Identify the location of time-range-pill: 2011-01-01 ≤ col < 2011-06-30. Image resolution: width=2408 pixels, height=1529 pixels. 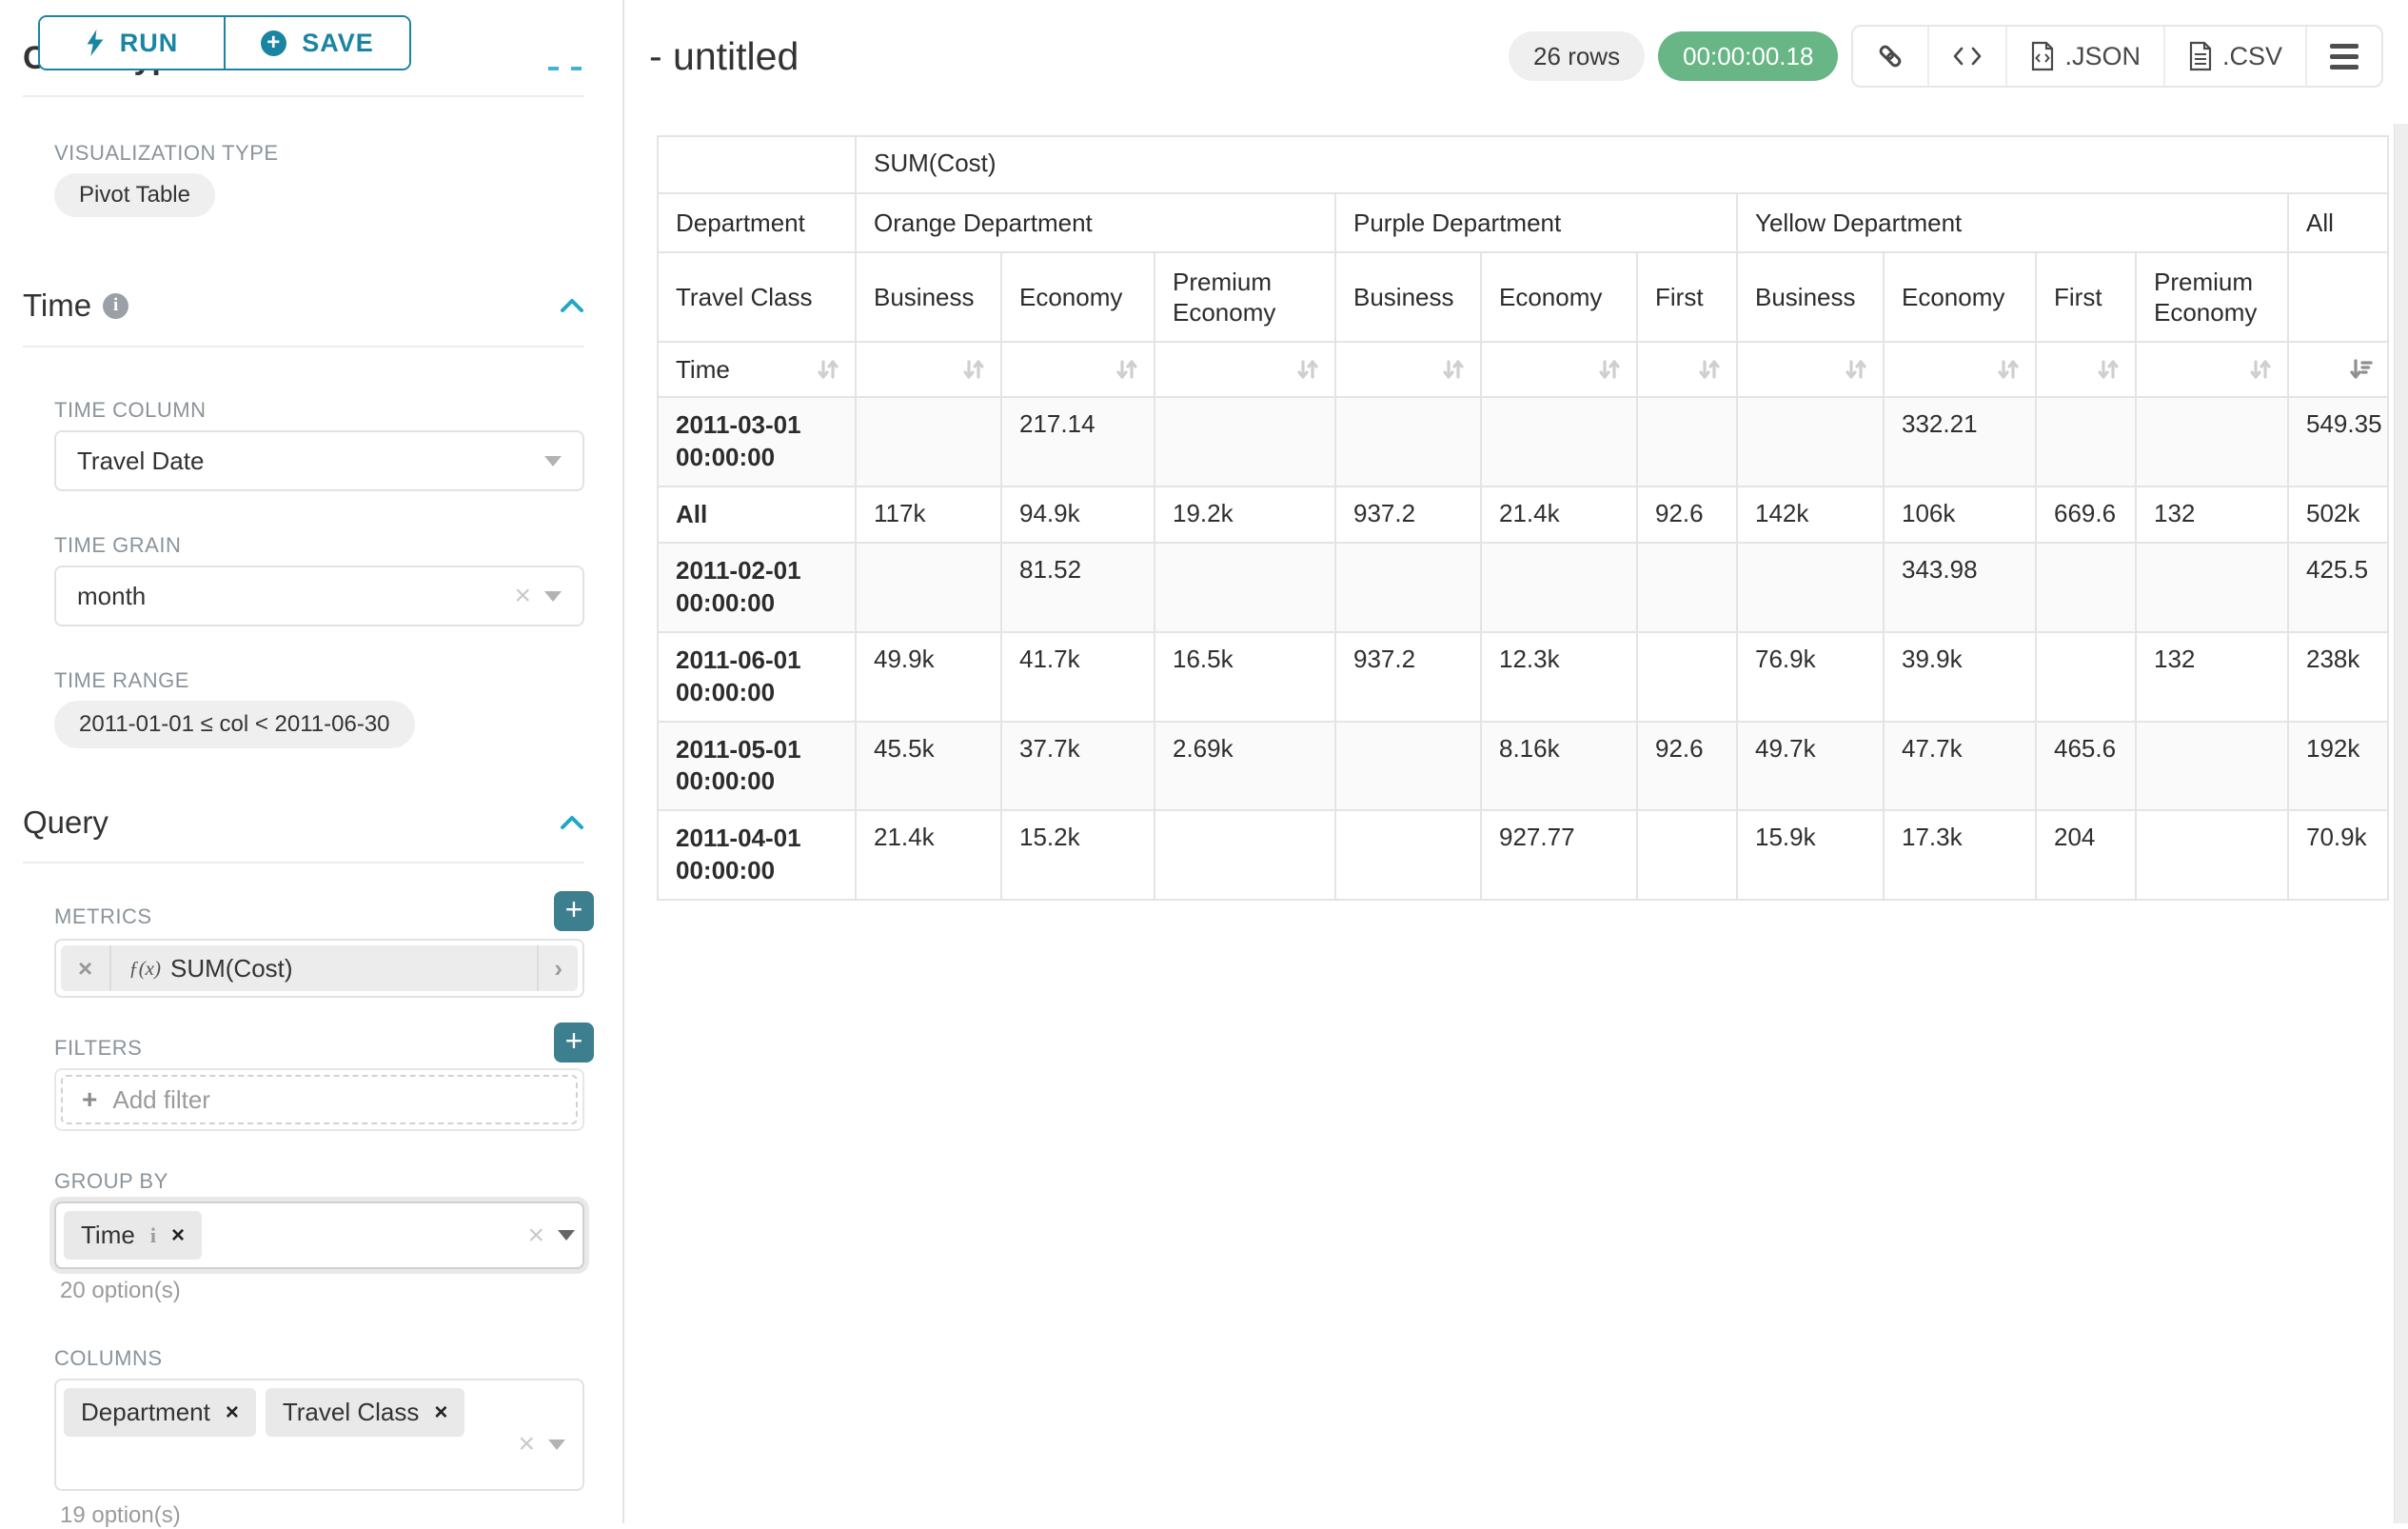
(234, 724).